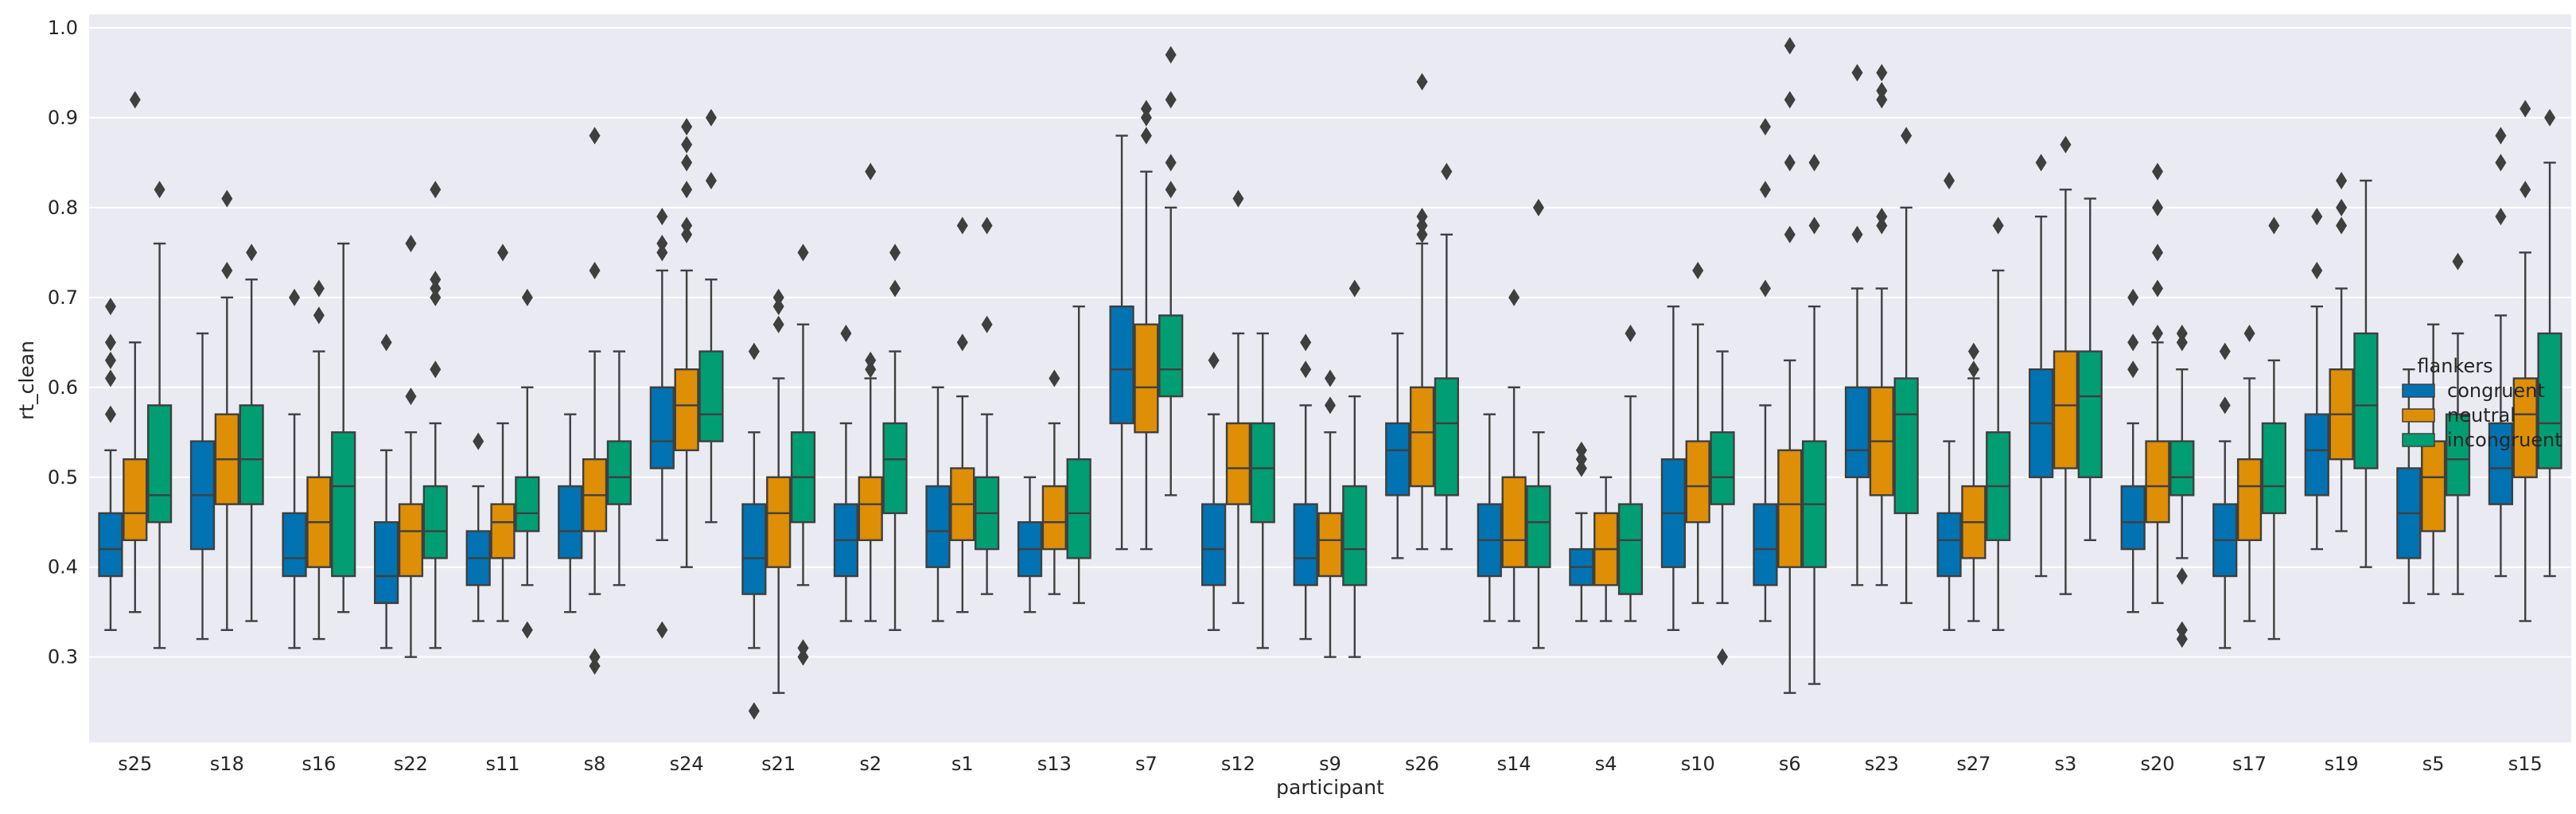  What do you see at coordinates (2455, 366) in the screenshot?
I see `legend-title: flankers` at bounding box center [2455, 366].